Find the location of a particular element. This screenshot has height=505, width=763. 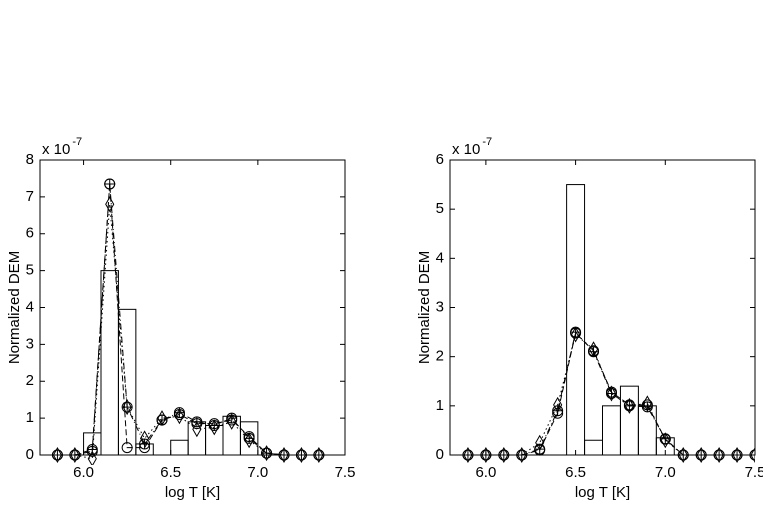

y-tick-label: 7 is located at coordinates (30, 196).